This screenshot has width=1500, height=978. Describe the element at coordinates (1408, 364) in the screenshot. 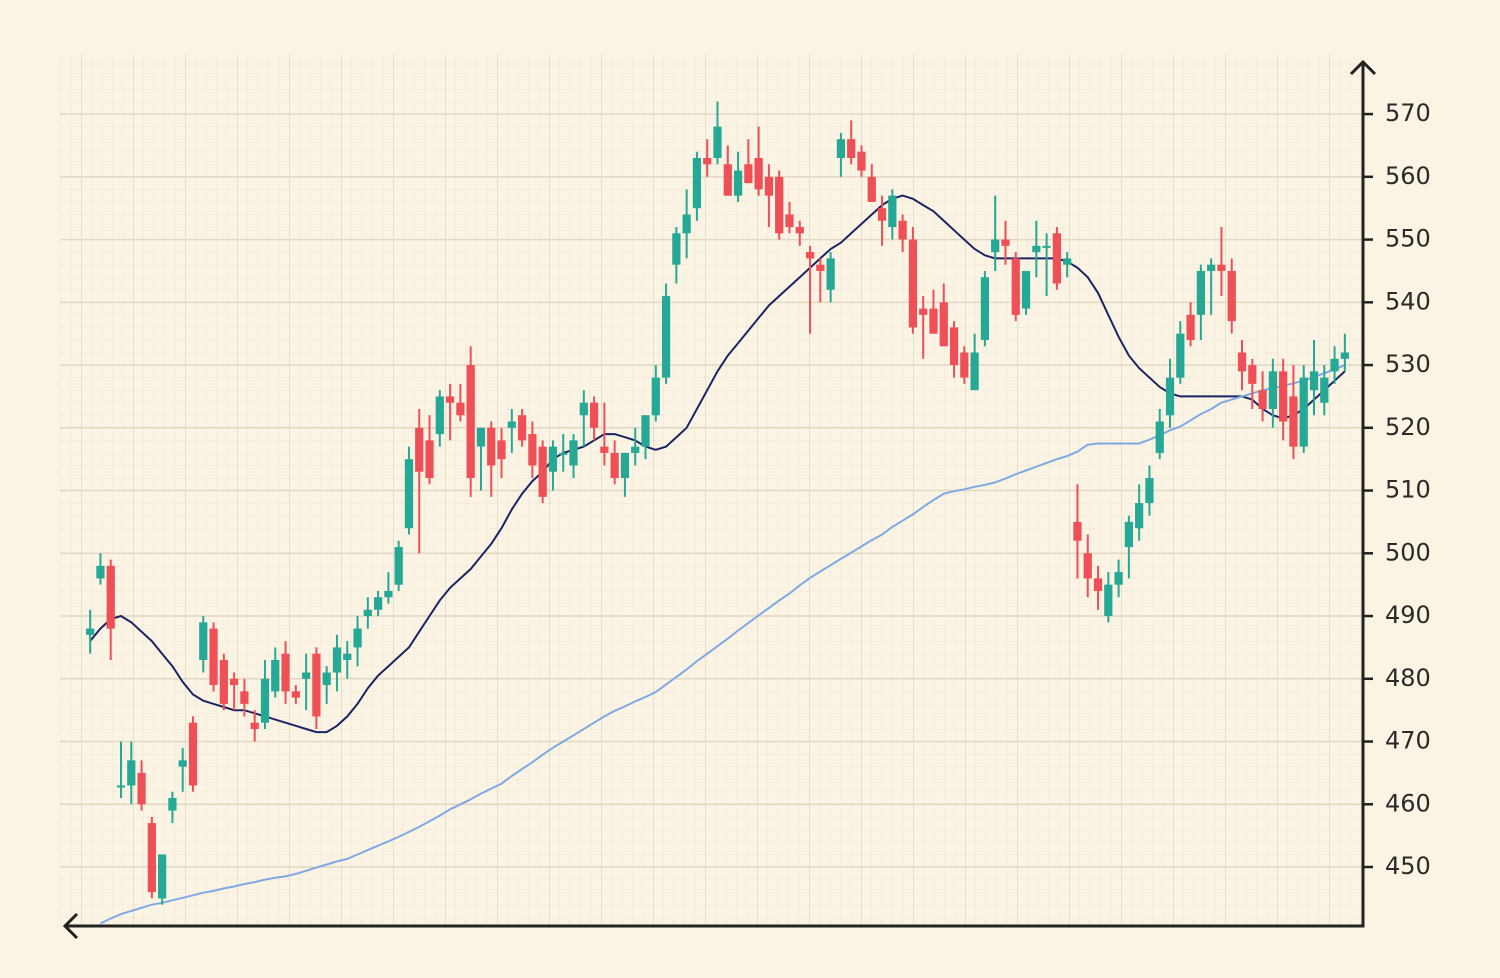

I see `y-tick-label: 530` at that location.